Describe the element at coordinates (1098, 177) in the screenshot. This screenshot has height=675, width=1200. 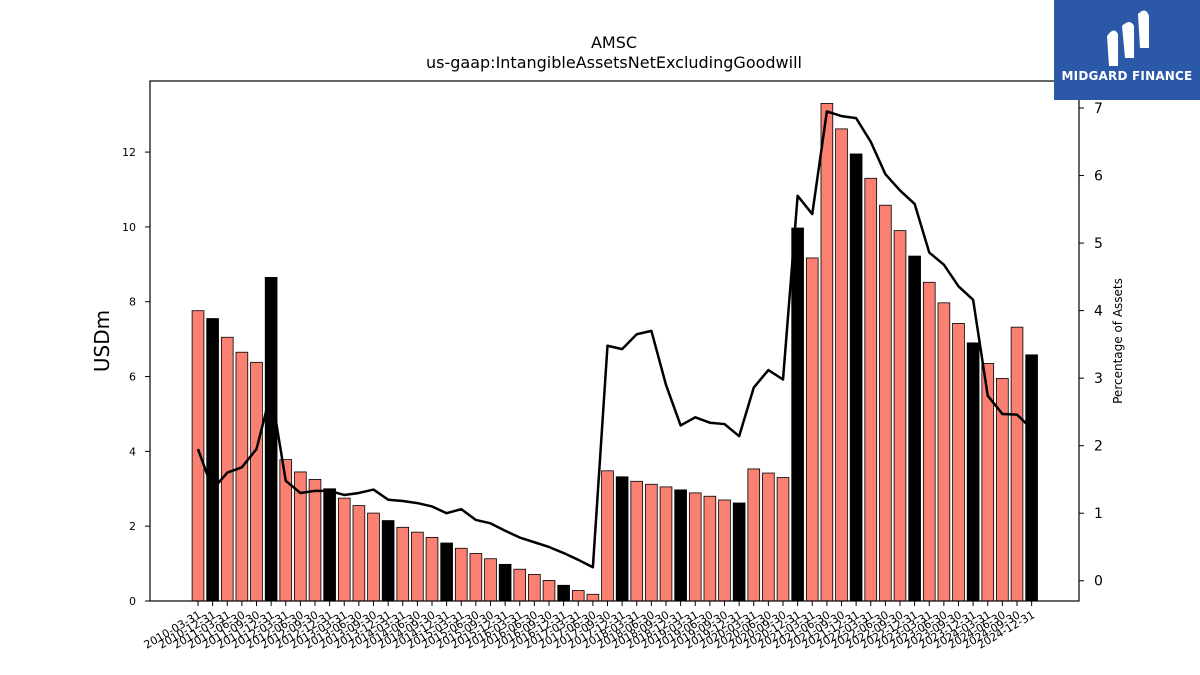
I see `y-right-tick-label: 6` at that location.